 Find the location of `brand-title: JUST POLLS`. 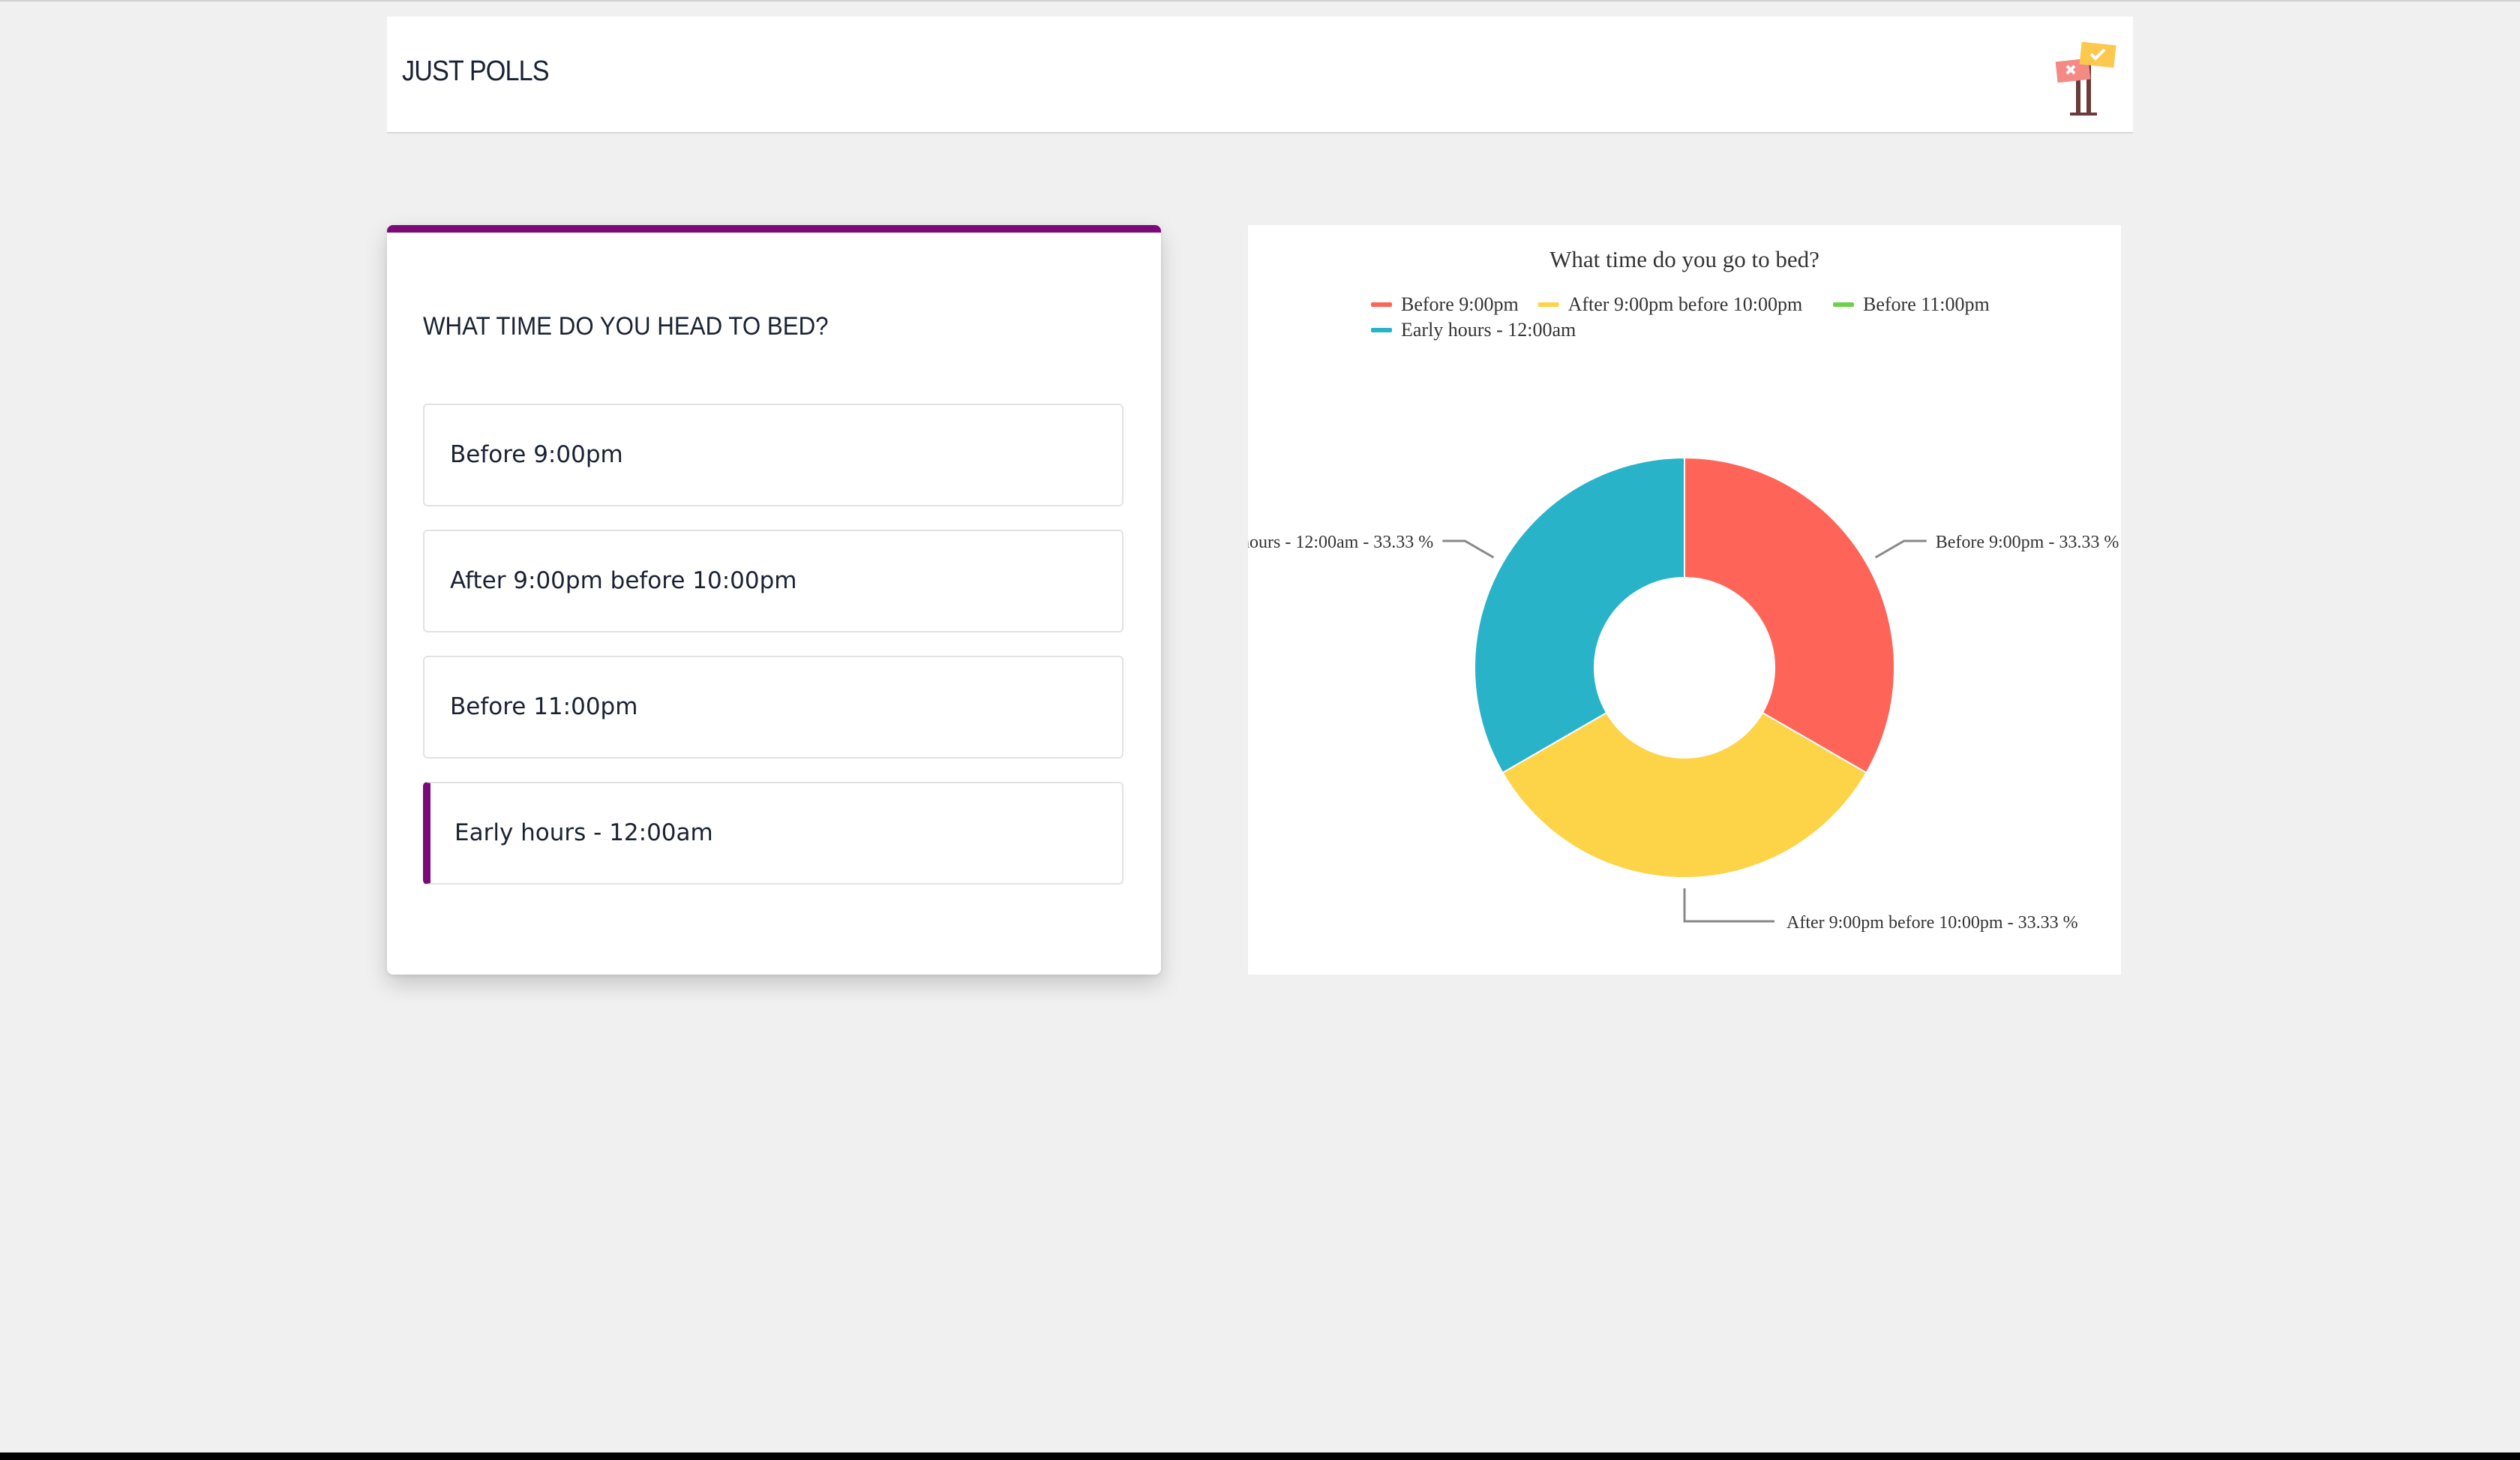

brand-title: JUST POLLS is located at coordinates (476, 71).